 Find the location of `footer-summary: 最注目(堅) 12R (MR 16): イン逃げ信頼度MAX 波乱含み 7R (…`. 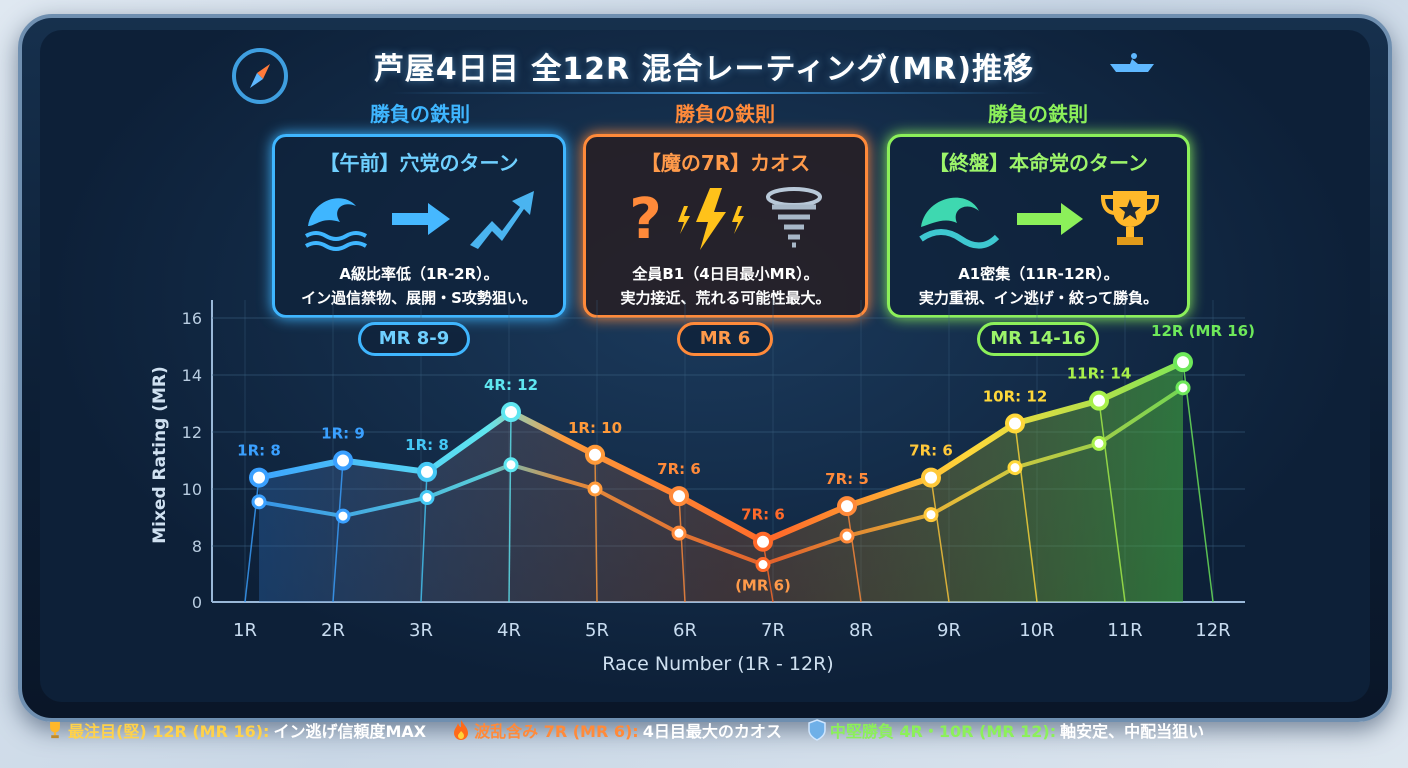

footer-summary: 最注目(堅) 12R (MR 16): イン逃げ信頼度MAX 波乱含み 7R (… is located at coordinates (710, 730).